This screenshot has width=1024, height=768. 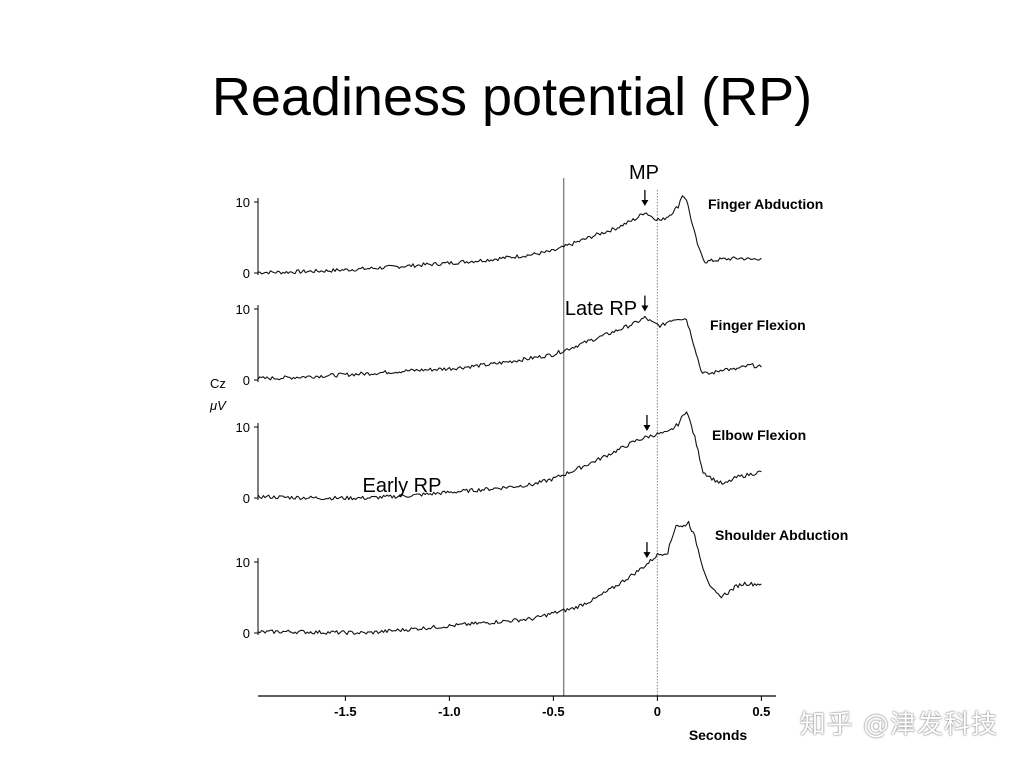 I want to click on x-tick-label: -1.5, so click(x=345, y=711).